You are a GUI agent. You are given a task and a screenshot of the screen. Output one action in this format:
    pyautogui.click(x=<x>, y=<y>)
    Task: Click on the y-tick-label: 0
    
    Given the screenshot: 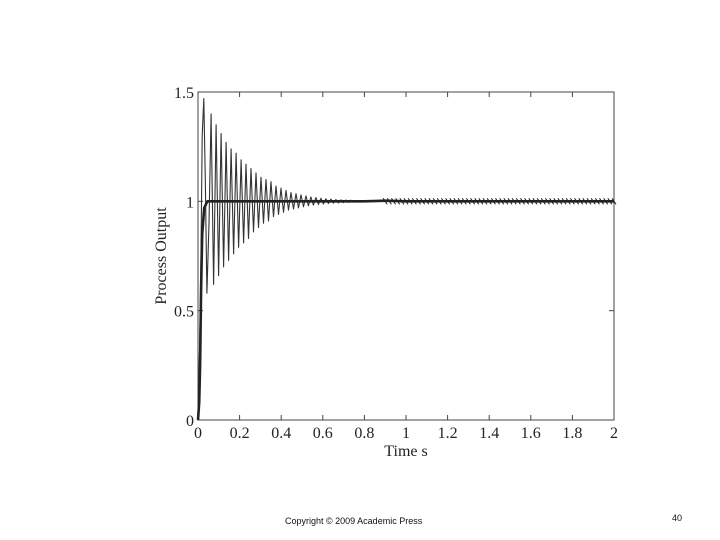 What is the action you would take?
    pyautogui.click(x=190, y=421)
    